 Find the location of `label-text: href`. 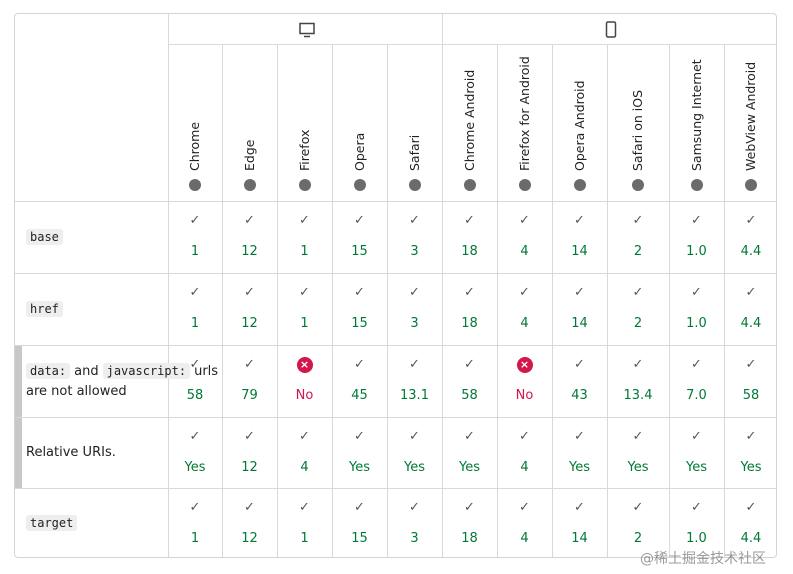

label-text: href is located at coordinates (90, 309).